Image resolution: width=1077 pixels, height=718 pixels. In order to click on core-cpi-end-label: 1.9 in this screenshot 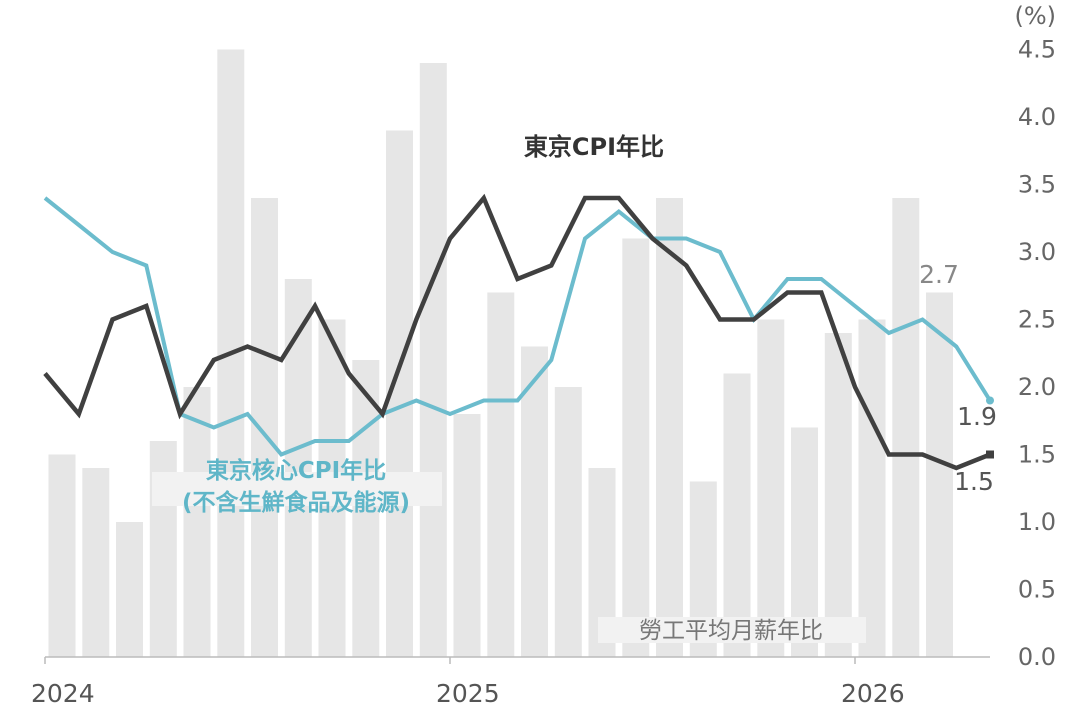, I will do `click(977, 416)`.